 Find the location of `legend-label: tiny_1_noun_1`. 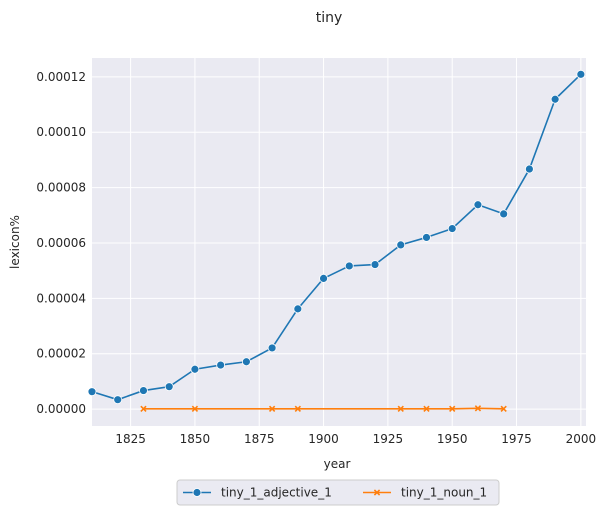

legend-label: tiny_1_noun_1 is located at coordinates (444, 493).